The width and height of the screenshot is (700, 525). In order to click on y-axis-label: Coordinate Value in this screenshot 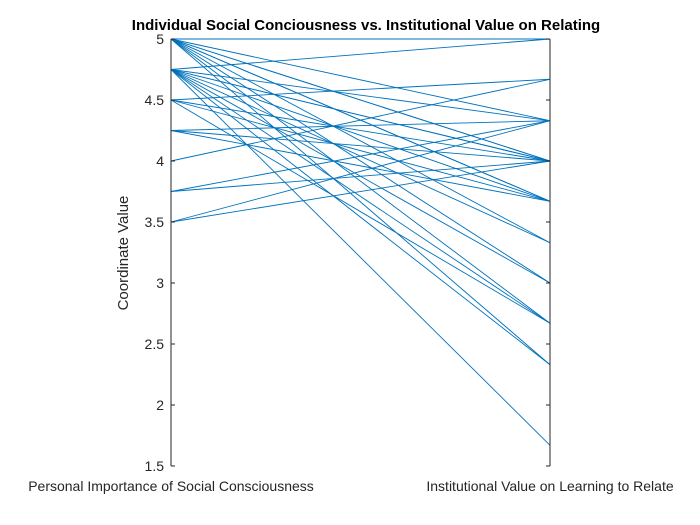, I will do `click(123, 253)`.